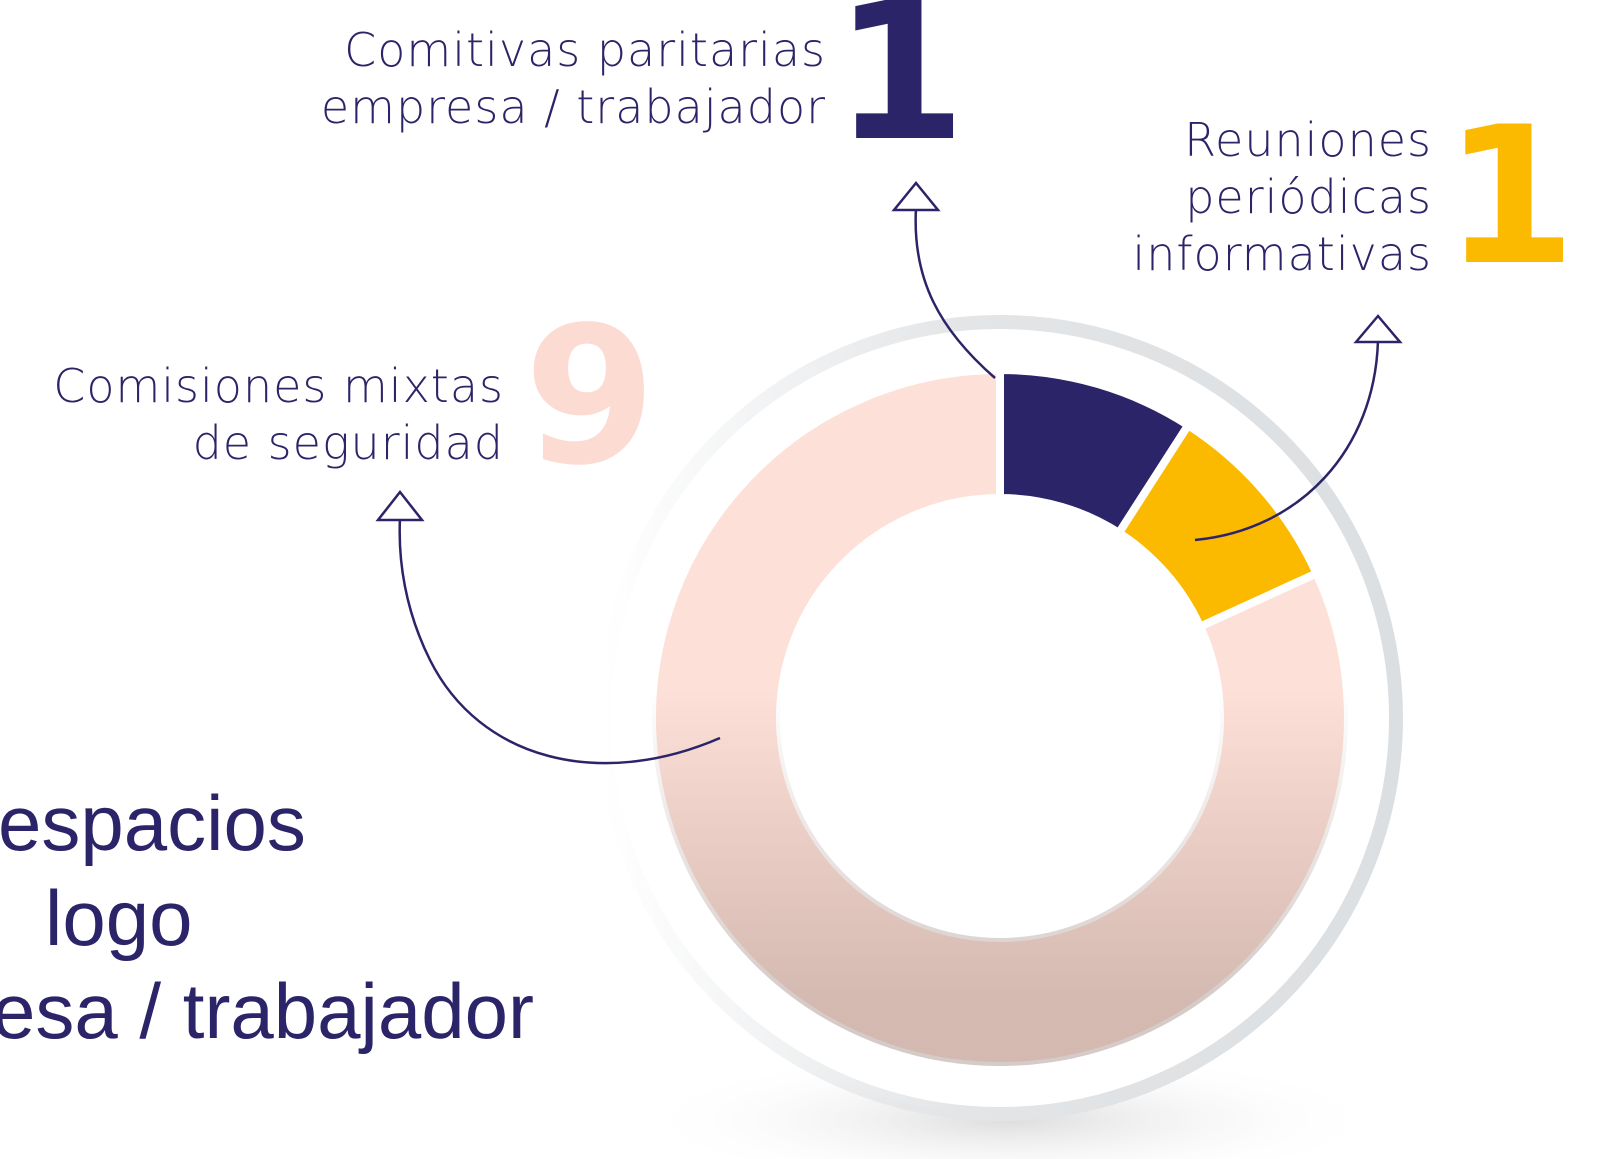 The height and width of the screenshot is (1159, 1600). What do you see at coordinates (267, 1011) in the screenshot?
I see `title-line: esa / trabajador` at bounding box center [267, 1011].